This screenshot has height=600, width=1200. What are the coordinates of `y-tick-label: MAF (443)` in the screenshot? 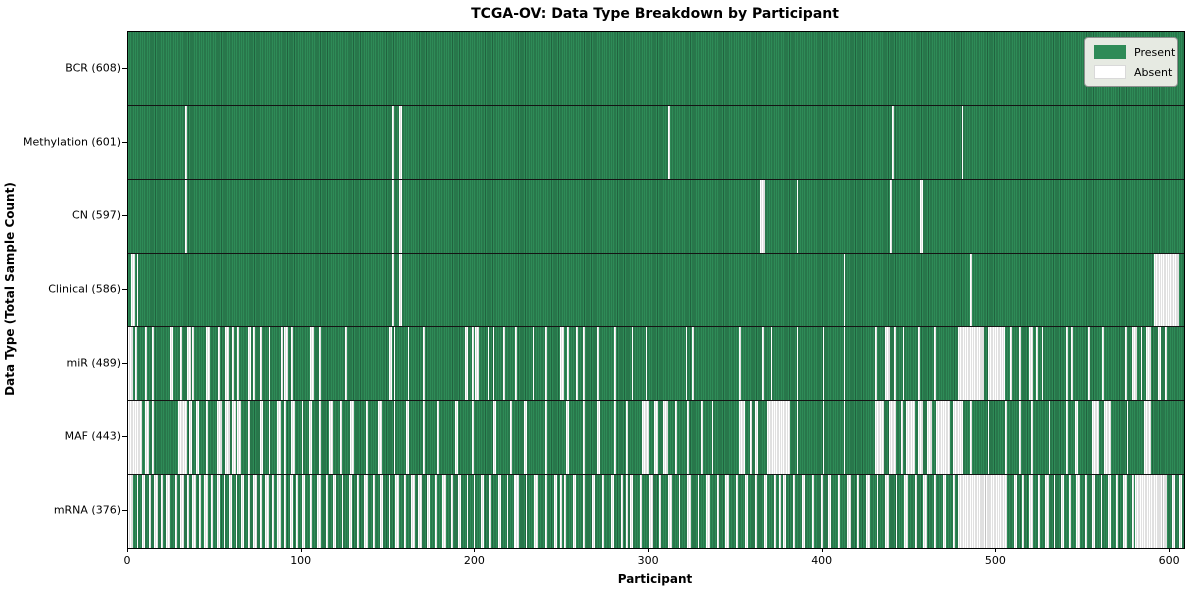 It's located at (92, 436).